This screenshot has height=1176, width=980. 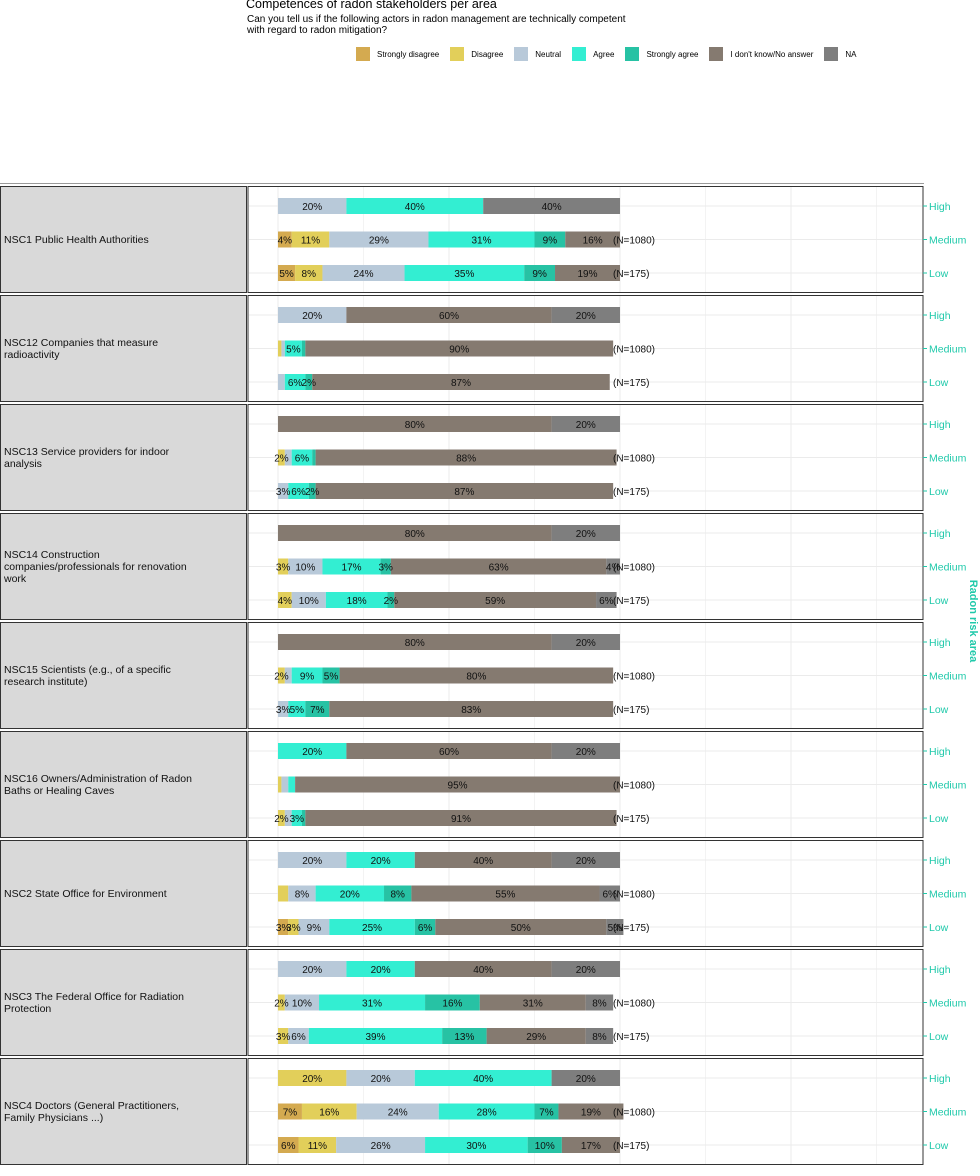 What do you see at coordinates (536, 1037) in the screenshot?
I see `data-label: 29%` at bounding box center [536, 1037].